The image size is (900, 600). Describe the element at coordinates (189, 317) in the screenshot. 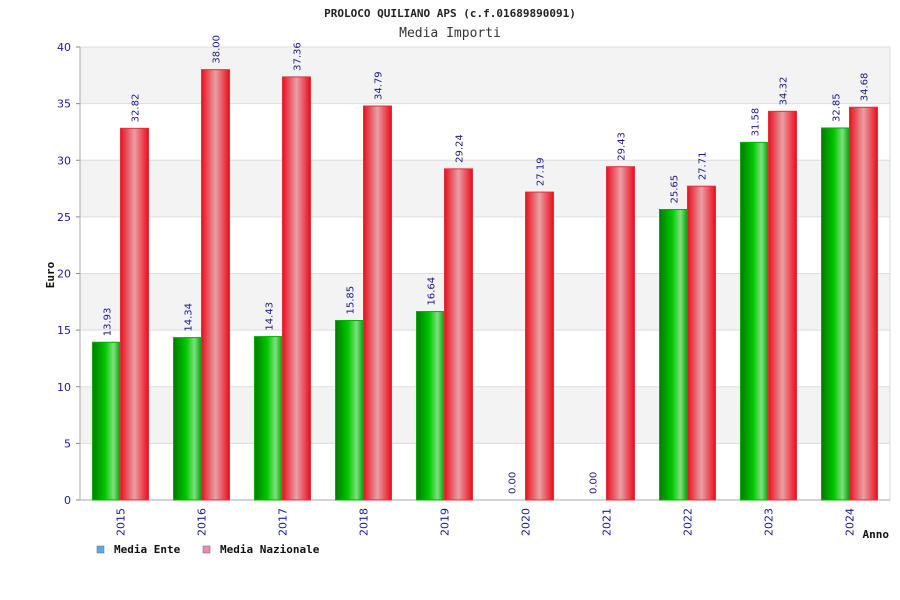

I see `data-label: 14.34` at that location.